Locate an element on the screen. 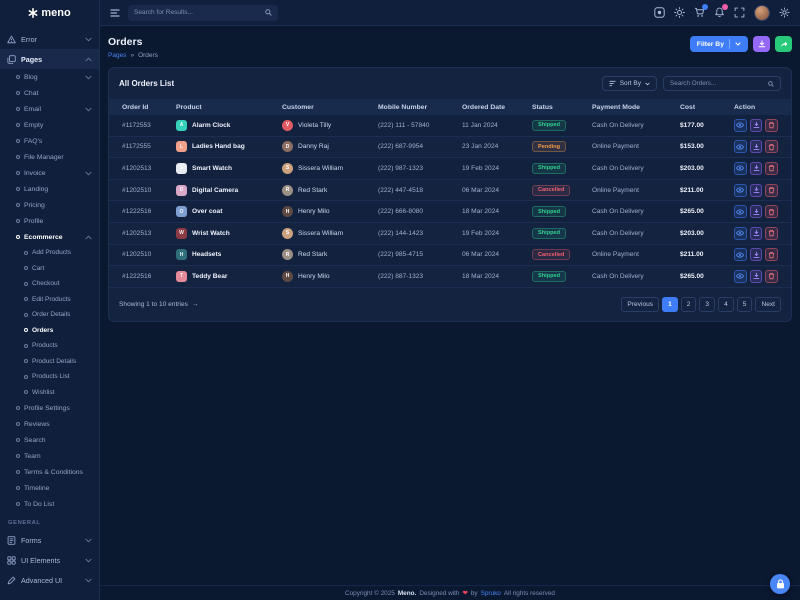 The image size is (800, 600). theme-toggle-sun-icon is located at coordinates (679, 12).